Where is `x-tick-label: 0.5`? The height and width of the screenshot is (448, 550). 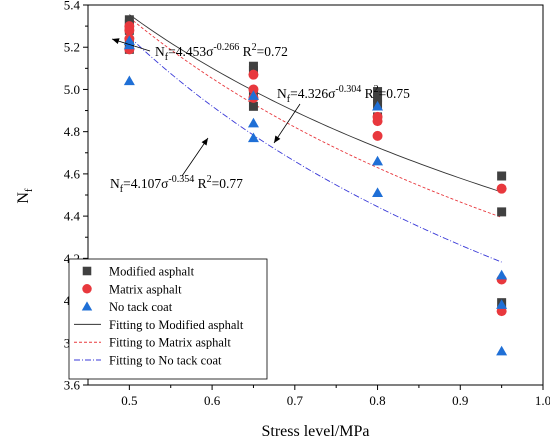 x-tick-label: 0.5 is located at coordinates (129, 400).